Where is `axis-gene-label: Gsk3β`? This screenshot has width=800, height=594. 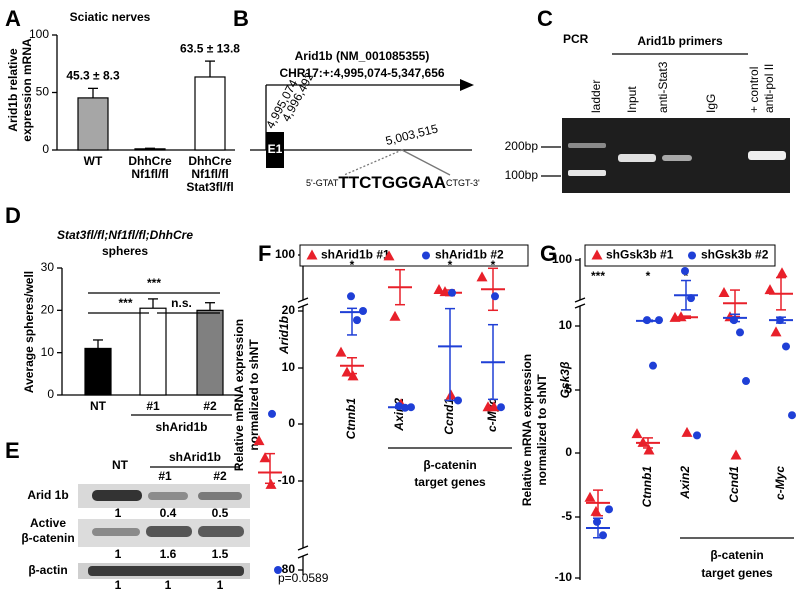 axis-gene-label: Gsk3β is located at coordinates (565, 379).